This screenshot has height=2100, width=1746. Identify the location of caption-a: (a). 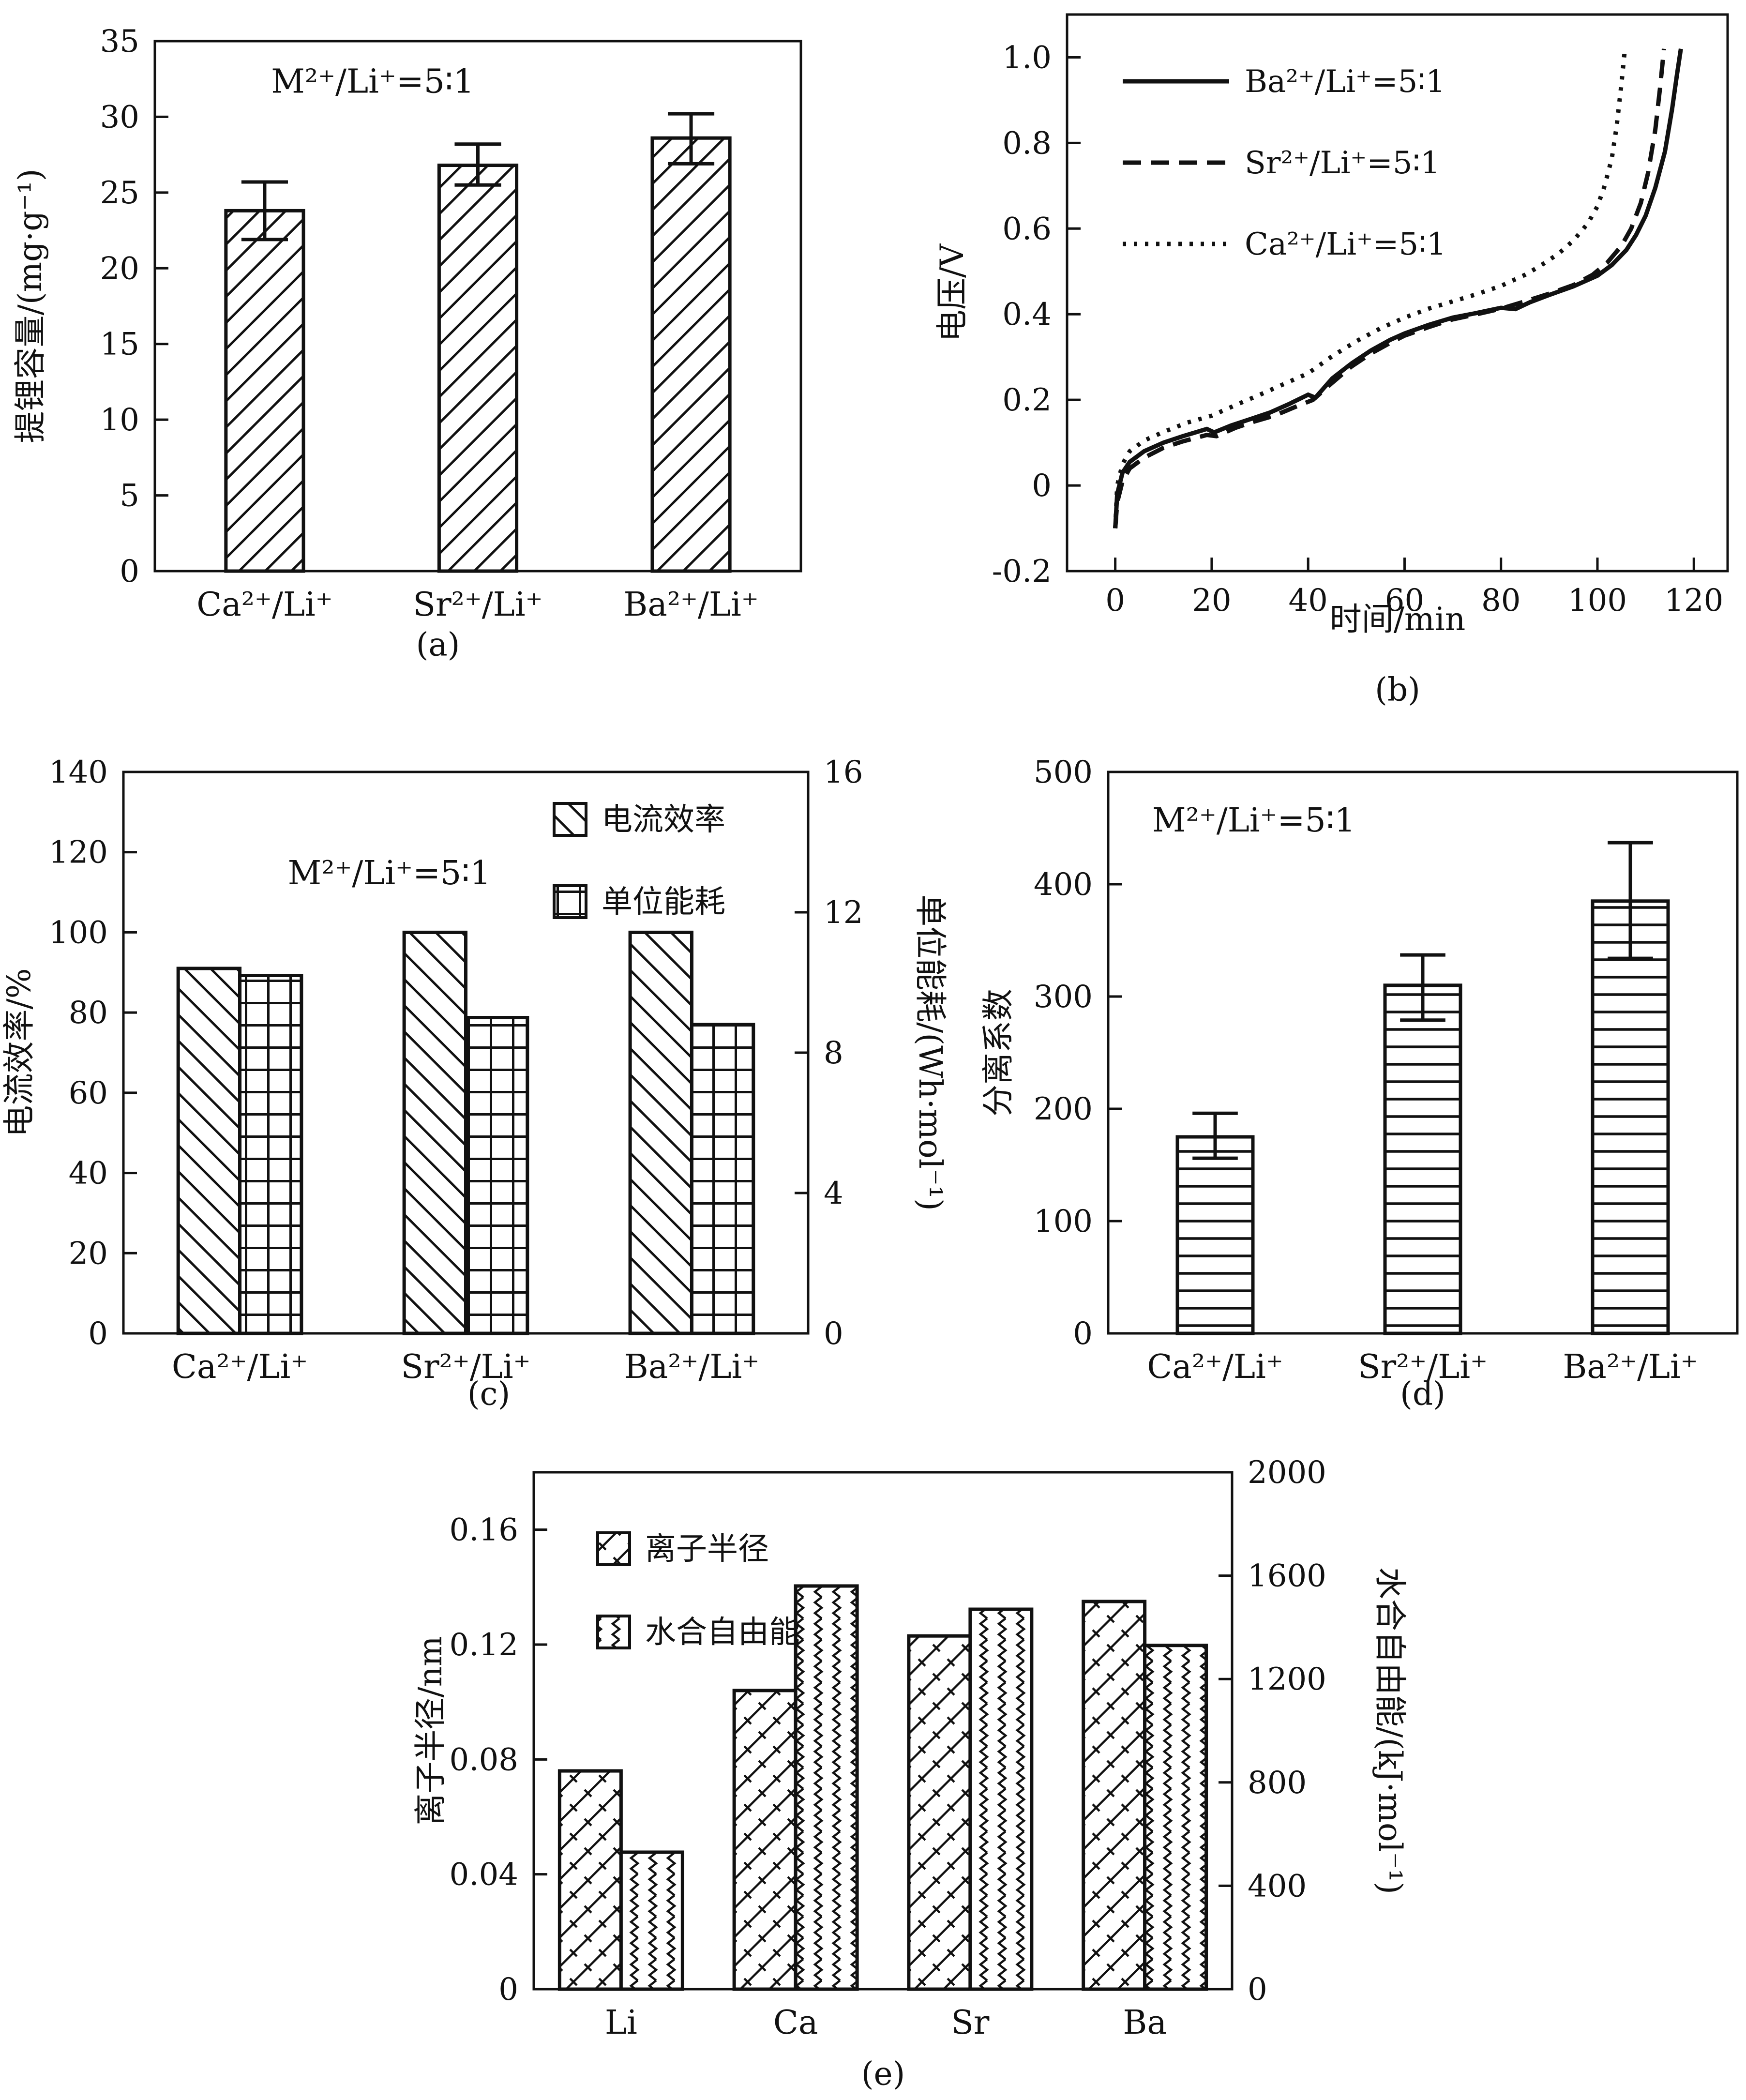
(438, 645).